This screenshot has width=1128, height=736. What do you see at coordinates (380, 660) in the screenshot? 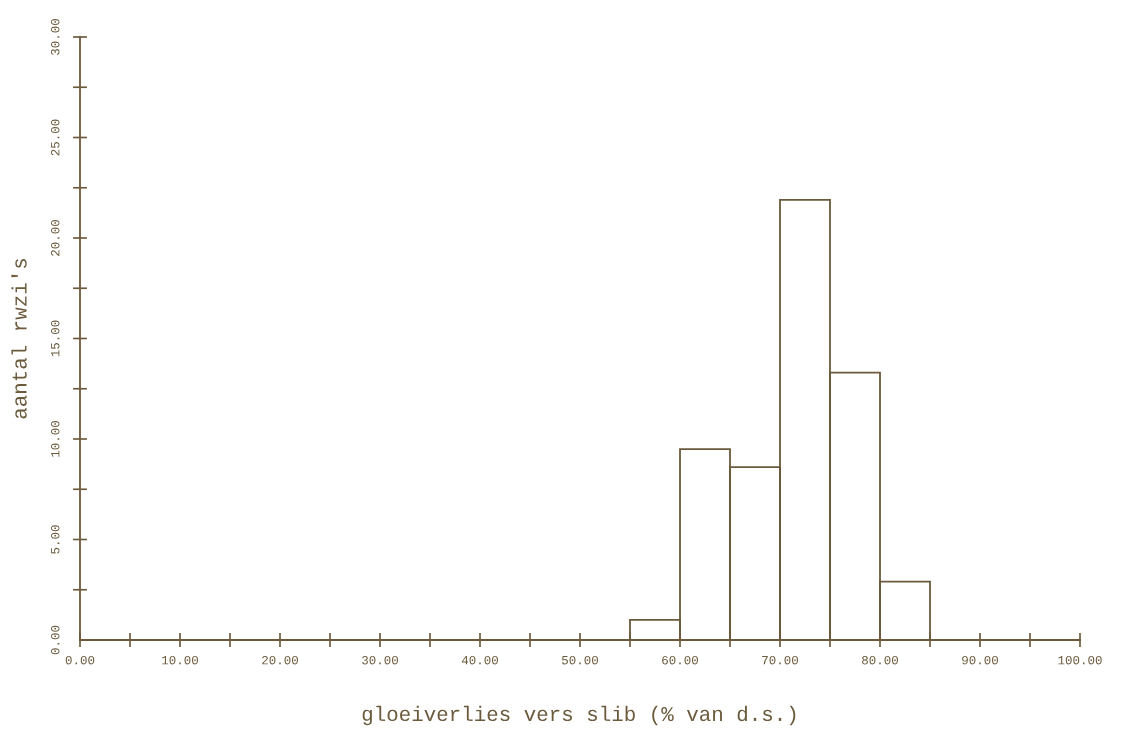
I see `x-tick-label: 30.00` at bounding box center [380, 660].